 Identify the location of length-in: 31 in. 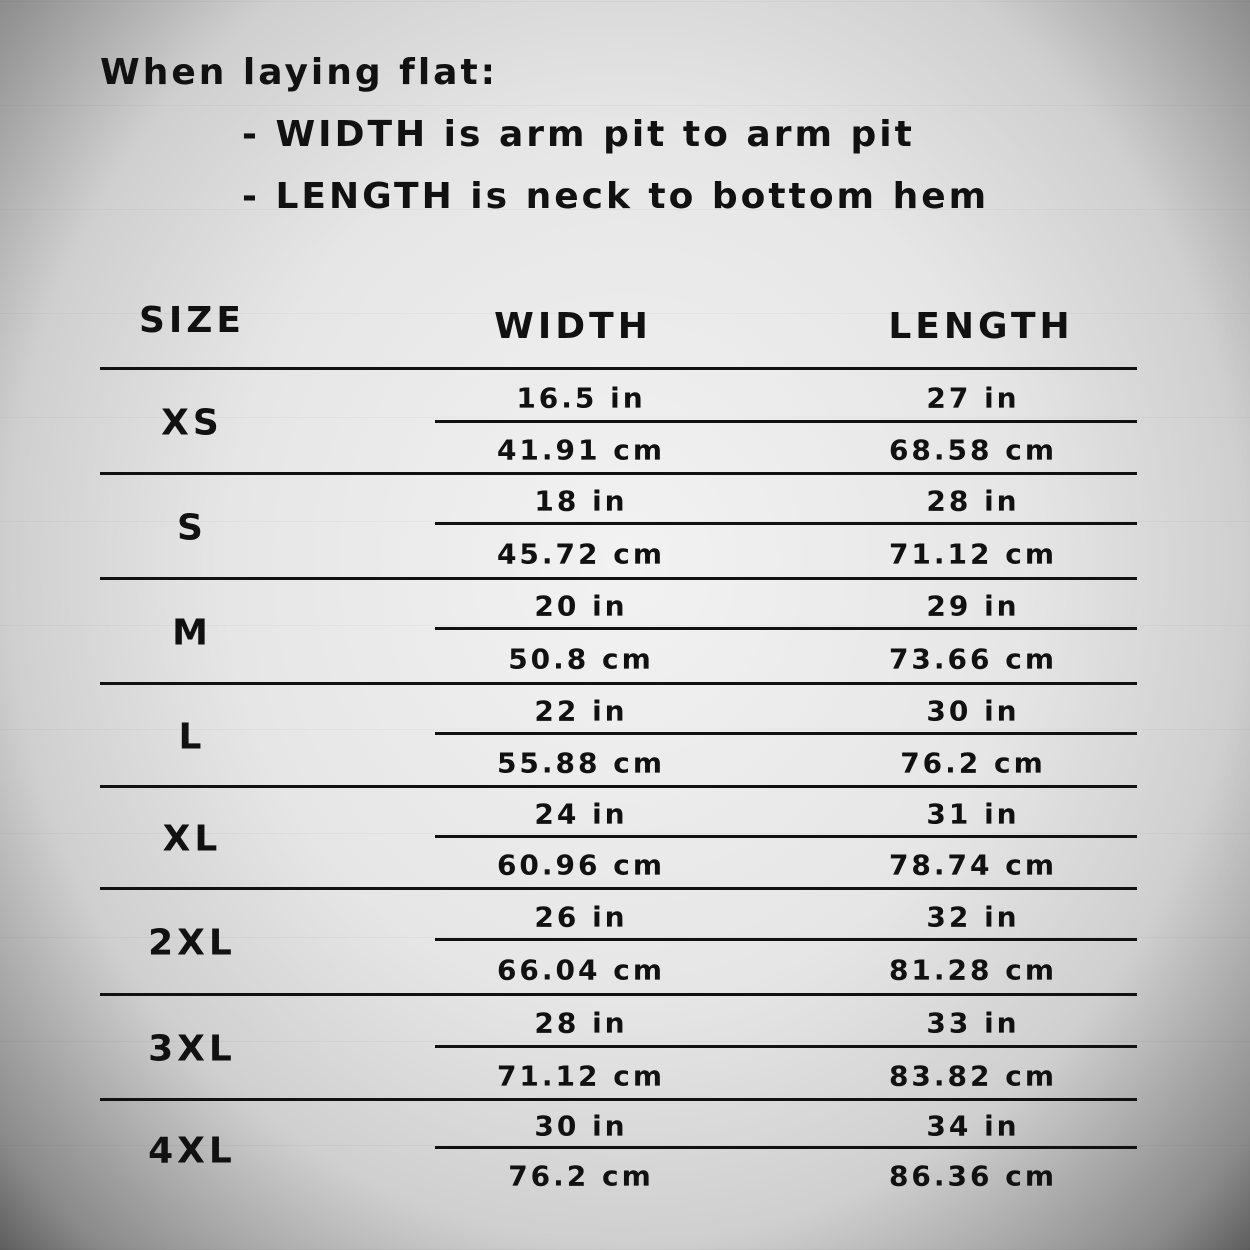
(973, 814).